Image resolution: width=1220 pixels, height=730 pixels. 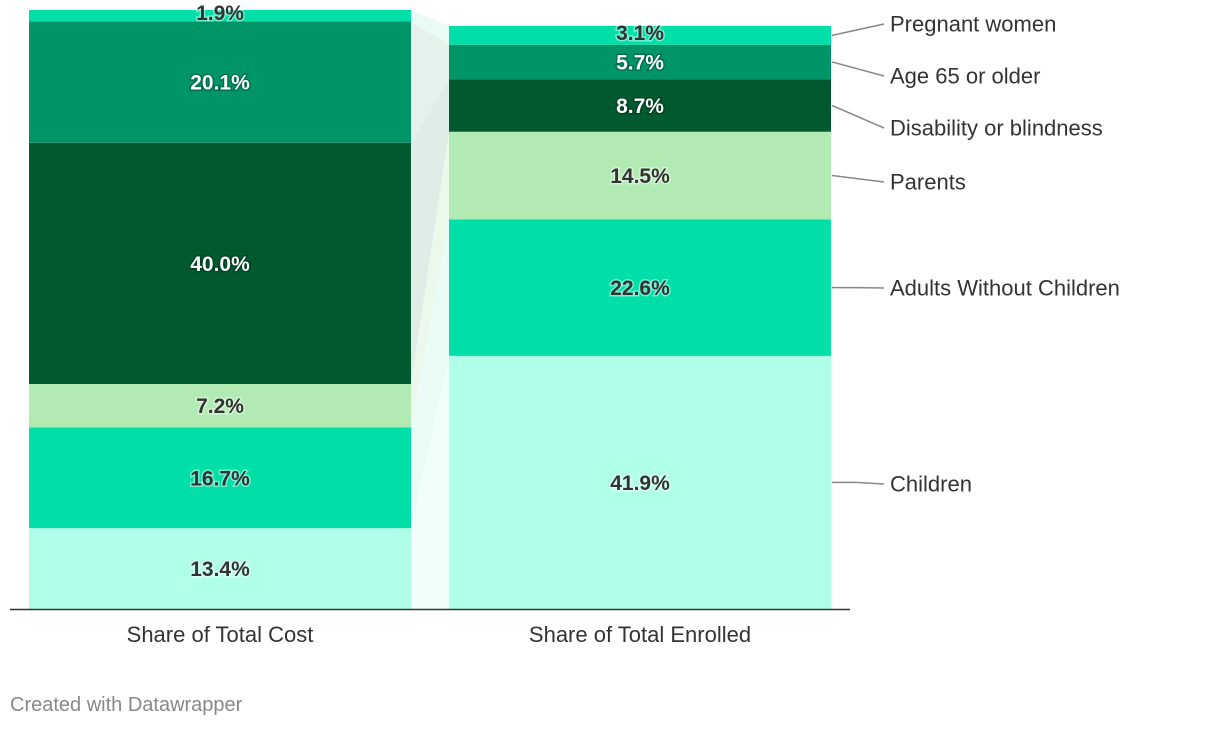 I want to click on bar-segment-1-disability-or-blindness, so click(x=640, y=105).